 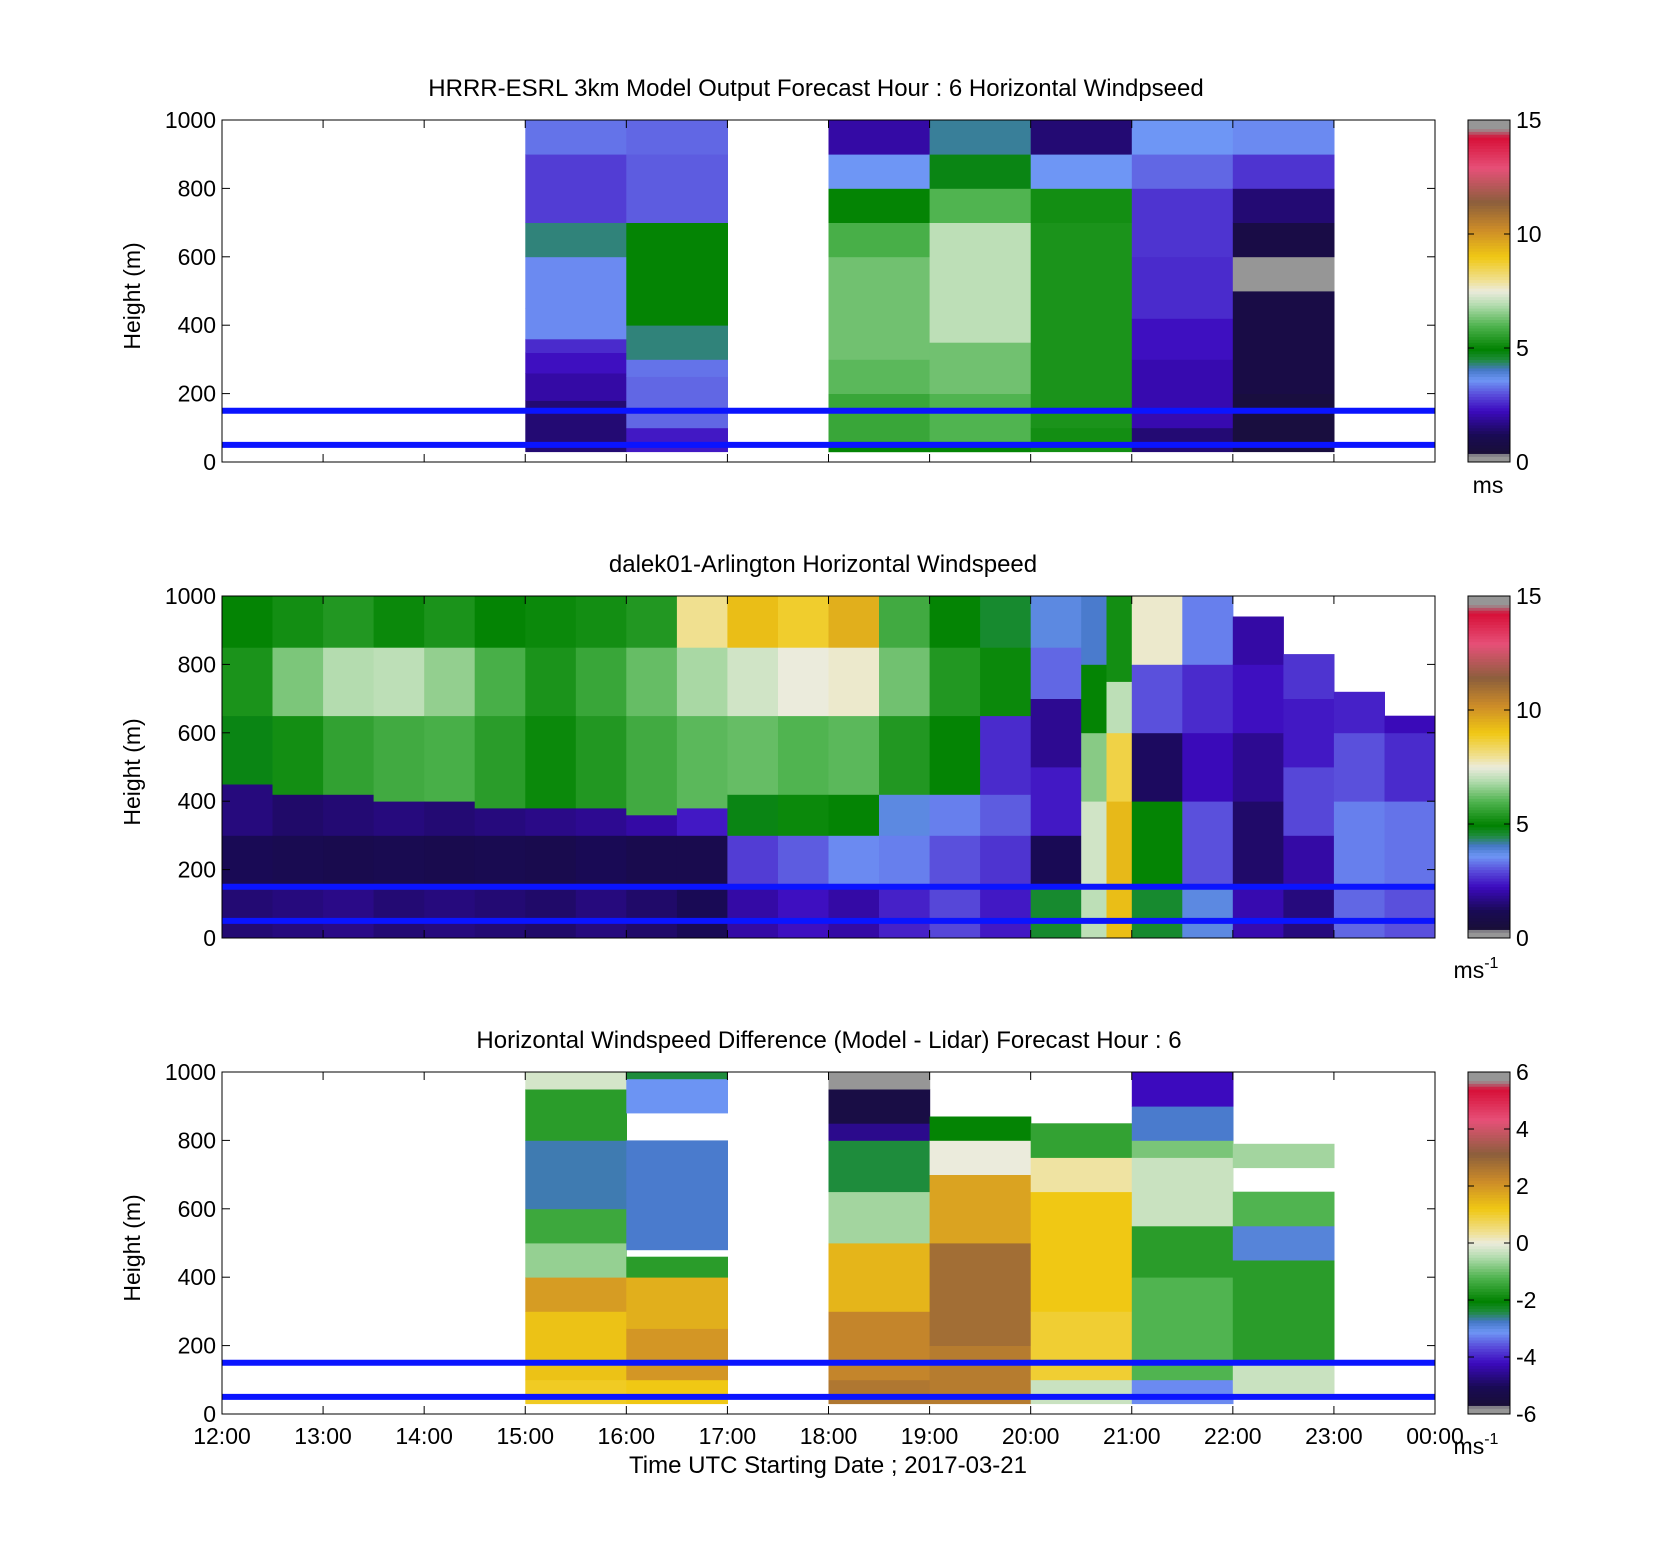 What do you see at coordinates (1504, 291) in the screenshot?
I see `colorbar: 0 5 10 15` at bounding box center [1504, 291].